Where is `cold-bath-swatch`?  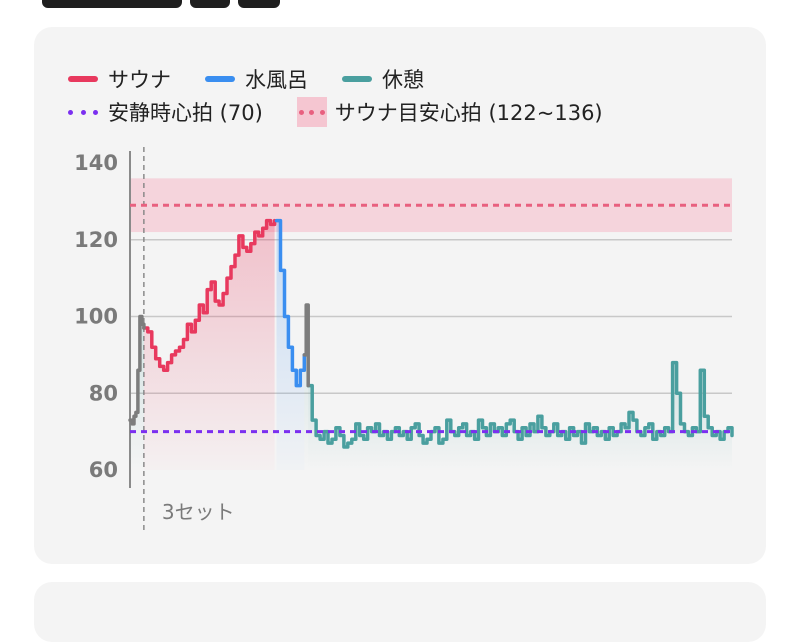
cold-bath-swatch is located at coordinates (220, 79).